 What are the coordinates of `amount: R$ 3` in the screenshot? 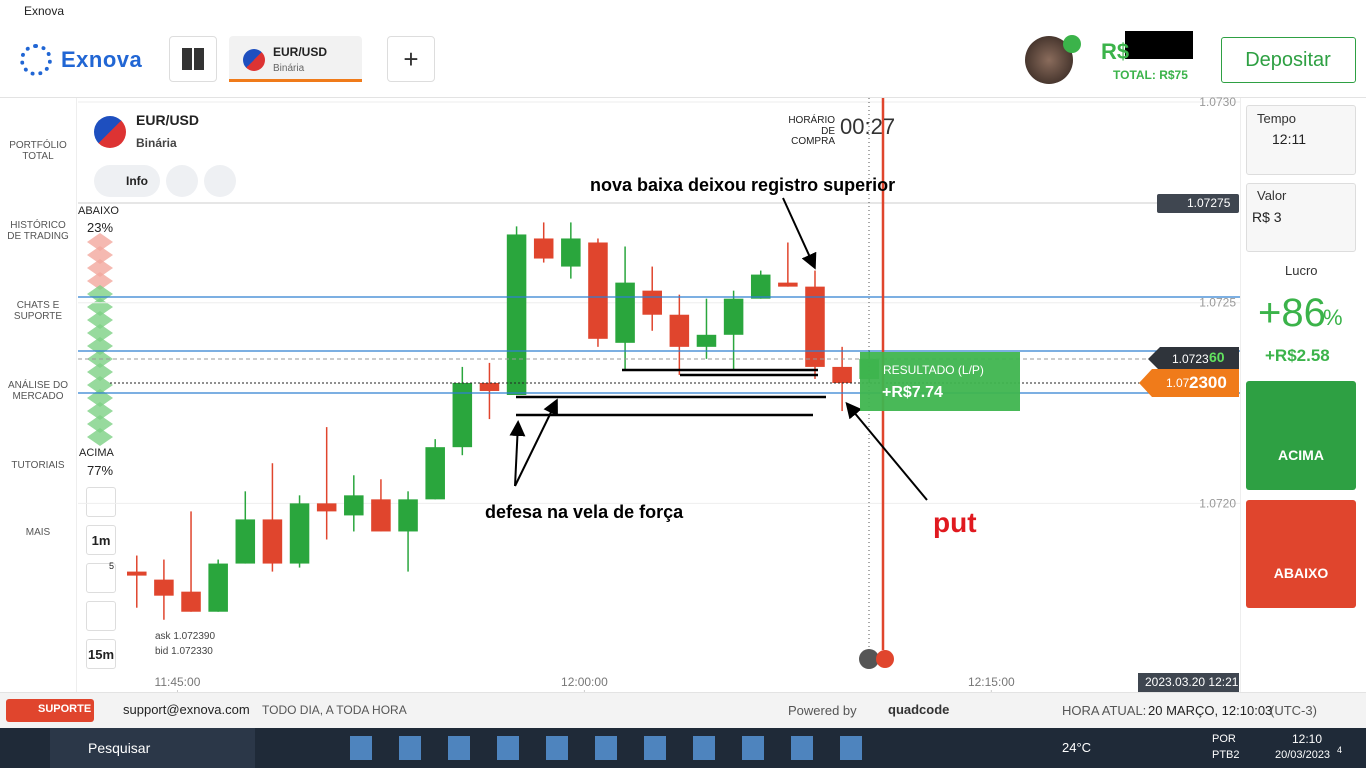 It's located at (1267, 217).